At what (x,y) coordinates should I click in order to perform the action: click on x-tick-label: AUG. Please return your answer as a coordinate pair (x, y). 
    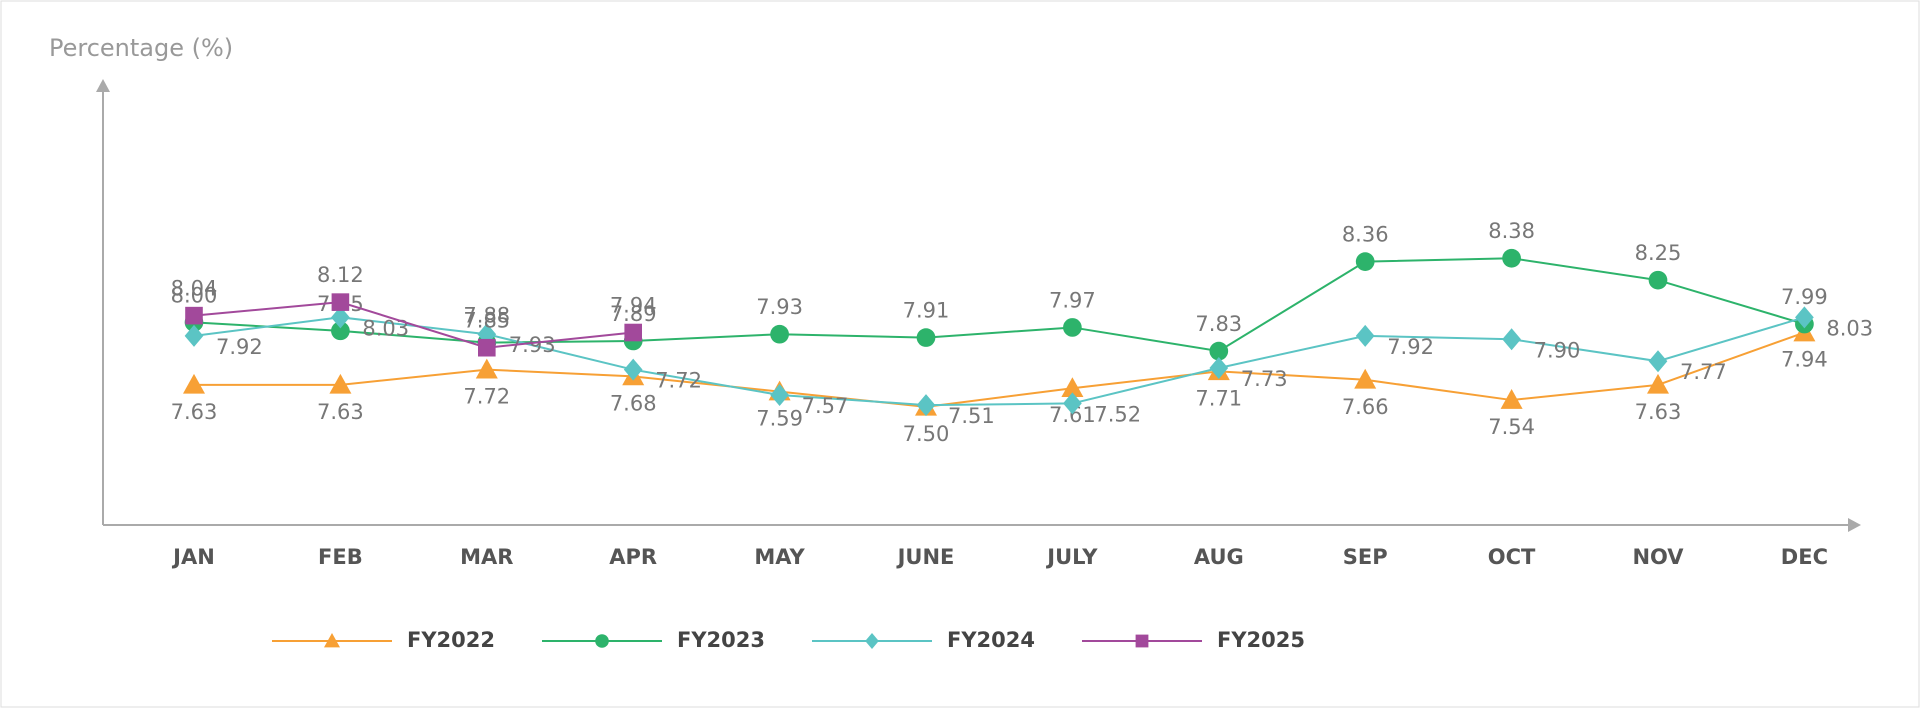
    Looking at the image, I should click on (1219, 557).